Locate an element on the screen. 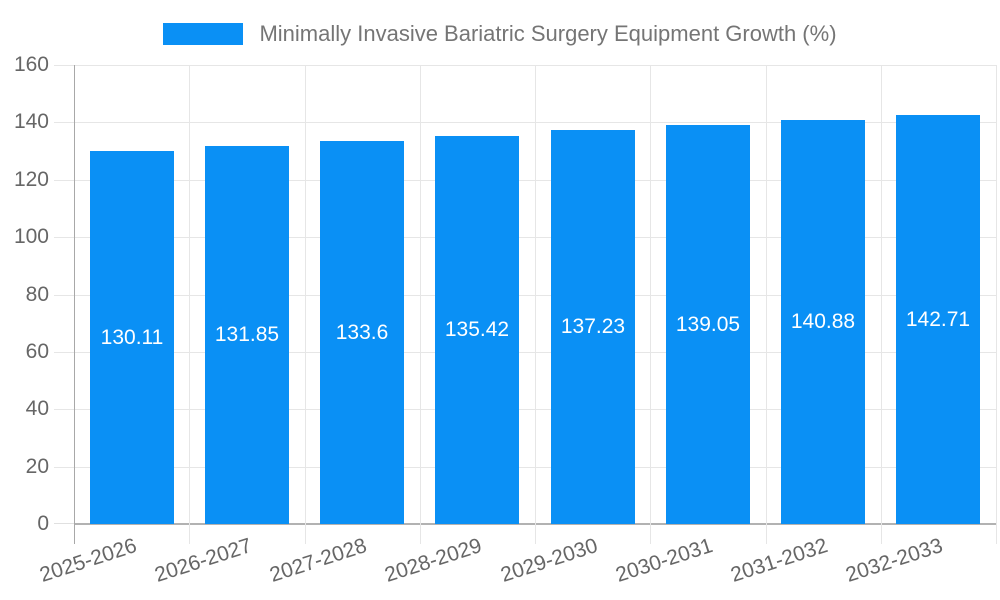 The width and height of the screenshot is (1000, 600). y-tick-label: 40 is located at coordinates (37, 408).